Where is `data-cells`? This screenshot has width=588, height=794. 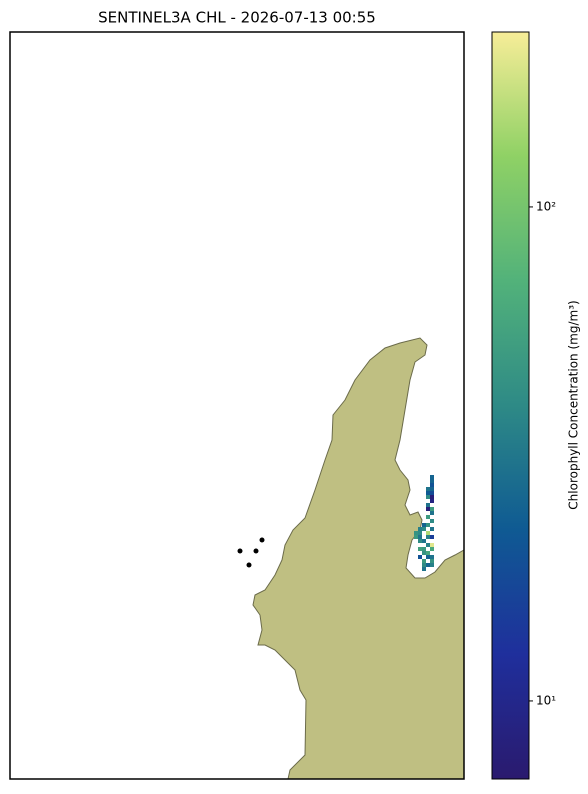
data-cells is located at coordinates (424, 523).